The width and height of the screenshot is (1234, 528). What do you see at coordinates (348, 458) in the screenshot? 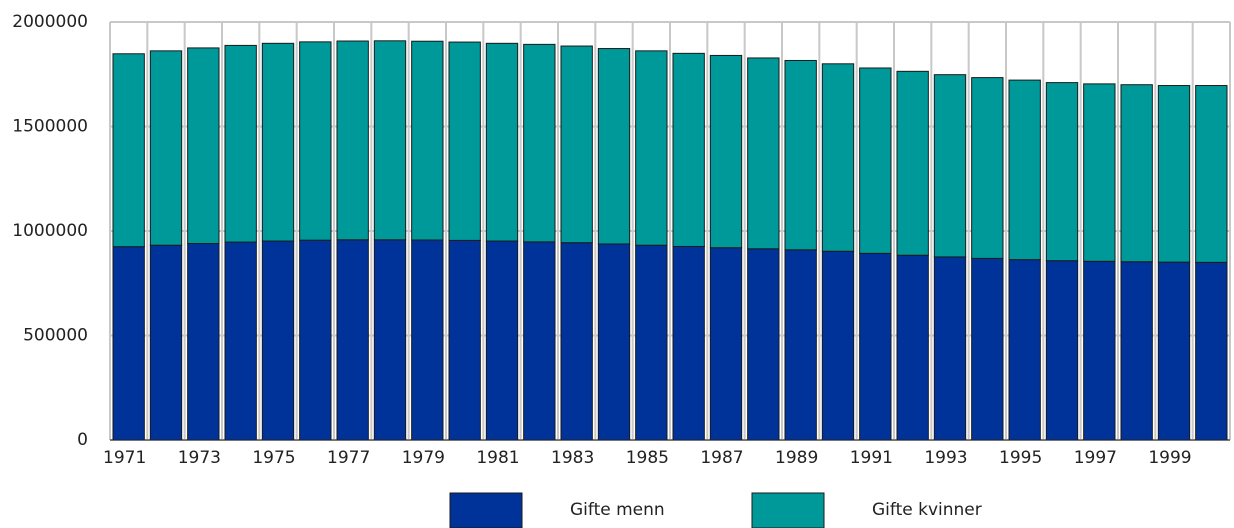
I see `x-tick-label: 1977` at bounding box center [348, 458].